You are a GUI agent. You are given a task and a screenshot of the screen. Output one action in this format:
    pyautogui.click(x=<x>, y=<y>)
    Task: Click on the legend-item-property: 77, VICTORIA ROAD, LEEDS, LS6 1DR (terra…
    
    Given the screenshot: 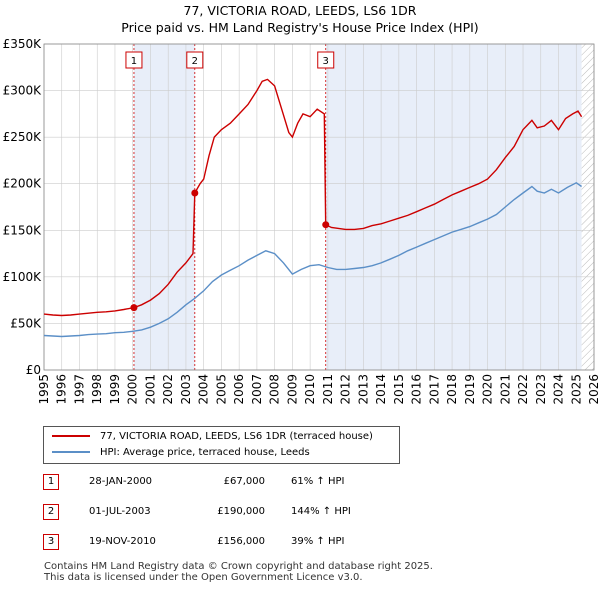 What is the action you would take?
    pyautogui.click(x=212, y=437)
    